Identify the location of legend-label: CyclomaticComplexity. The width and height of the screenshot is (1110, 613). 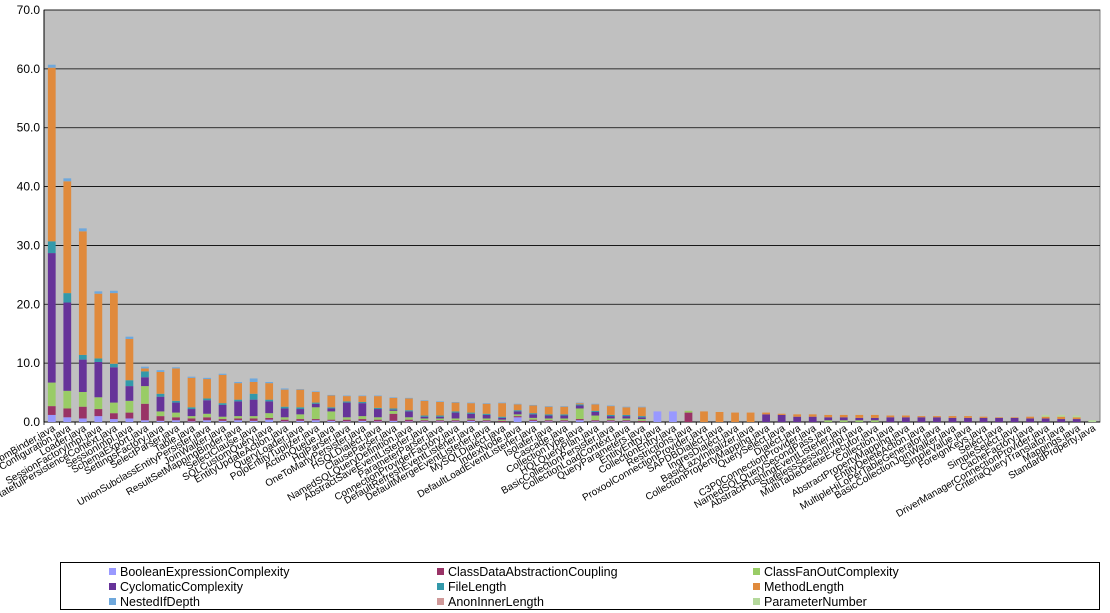
(181, 586).